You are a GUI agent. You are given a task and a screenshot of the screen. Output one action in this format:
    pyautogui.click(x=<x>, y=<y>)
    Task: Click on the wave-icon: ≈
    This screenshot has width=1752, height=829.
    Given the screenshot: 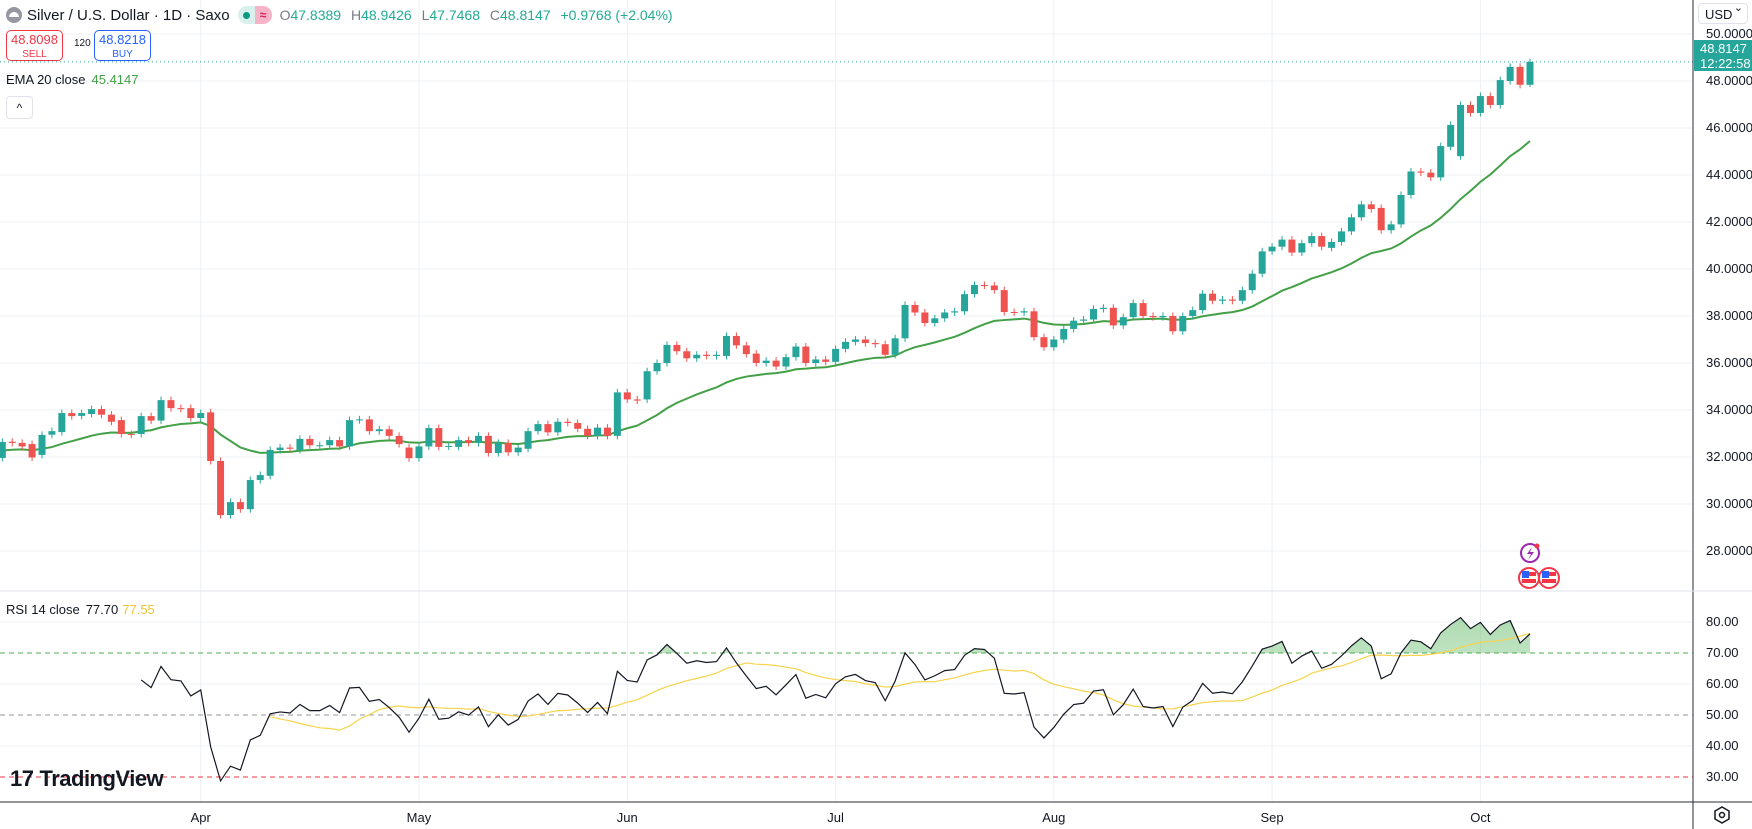 What is the action you would take?
    pyautogui.click(x=263, y=15)
    